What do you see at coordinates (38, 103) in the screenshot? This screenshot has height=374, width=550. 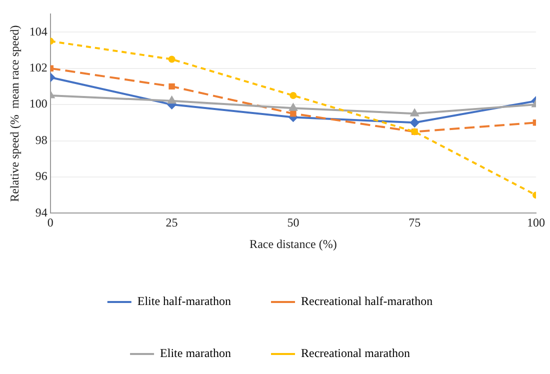 I see `y-tick-label: 100` at bounding box center [38, 103].